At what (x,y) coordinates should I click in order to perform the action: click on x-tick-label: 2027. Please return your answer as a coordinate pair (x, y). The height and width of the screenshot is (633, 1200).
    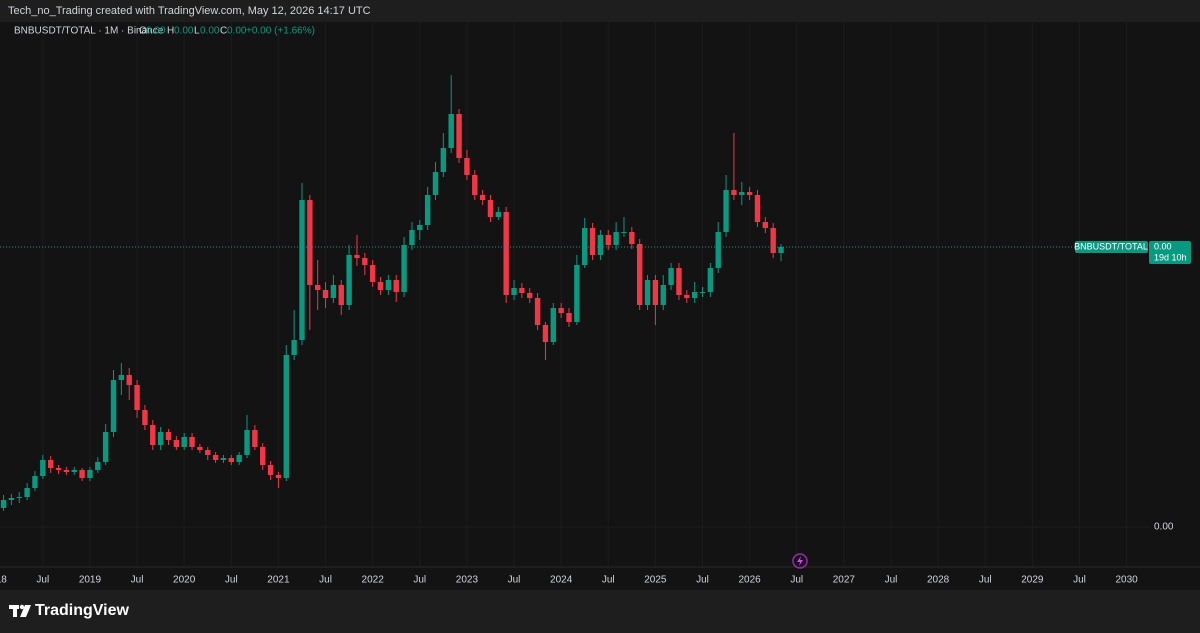
    Looking at the image, I should click on (844, 580).